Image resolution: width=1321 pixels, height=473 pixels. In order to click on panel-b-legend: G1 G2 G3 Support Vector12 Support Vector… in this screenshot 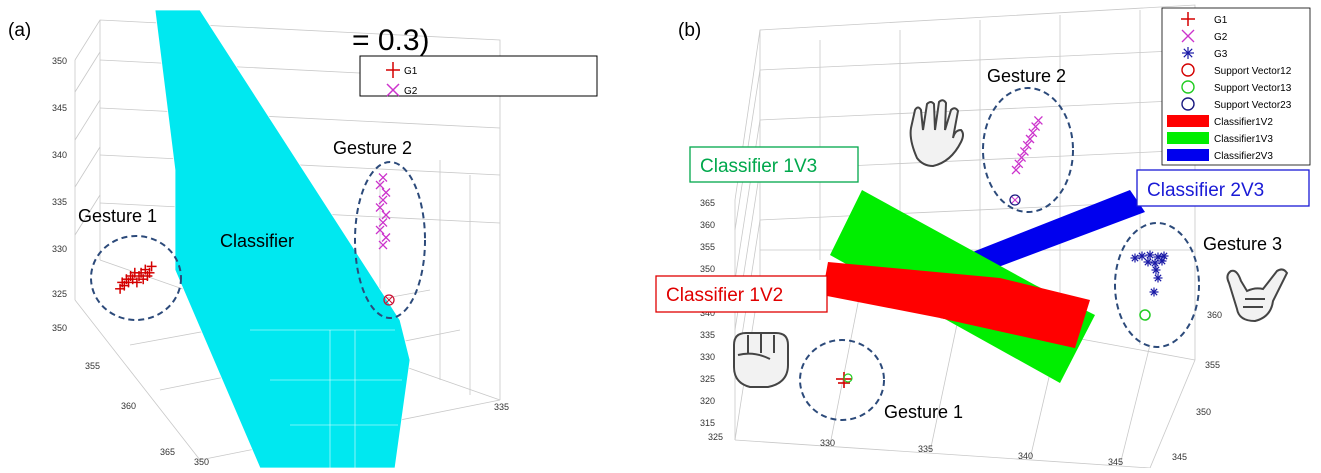, I will do `click(1236, 86)`.